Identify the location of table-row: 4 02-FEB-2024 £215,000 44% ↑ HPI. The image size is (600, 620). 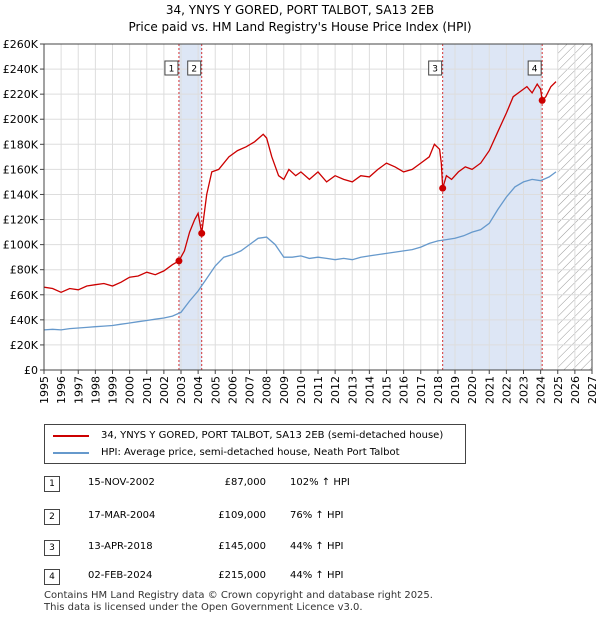
(252, 576).